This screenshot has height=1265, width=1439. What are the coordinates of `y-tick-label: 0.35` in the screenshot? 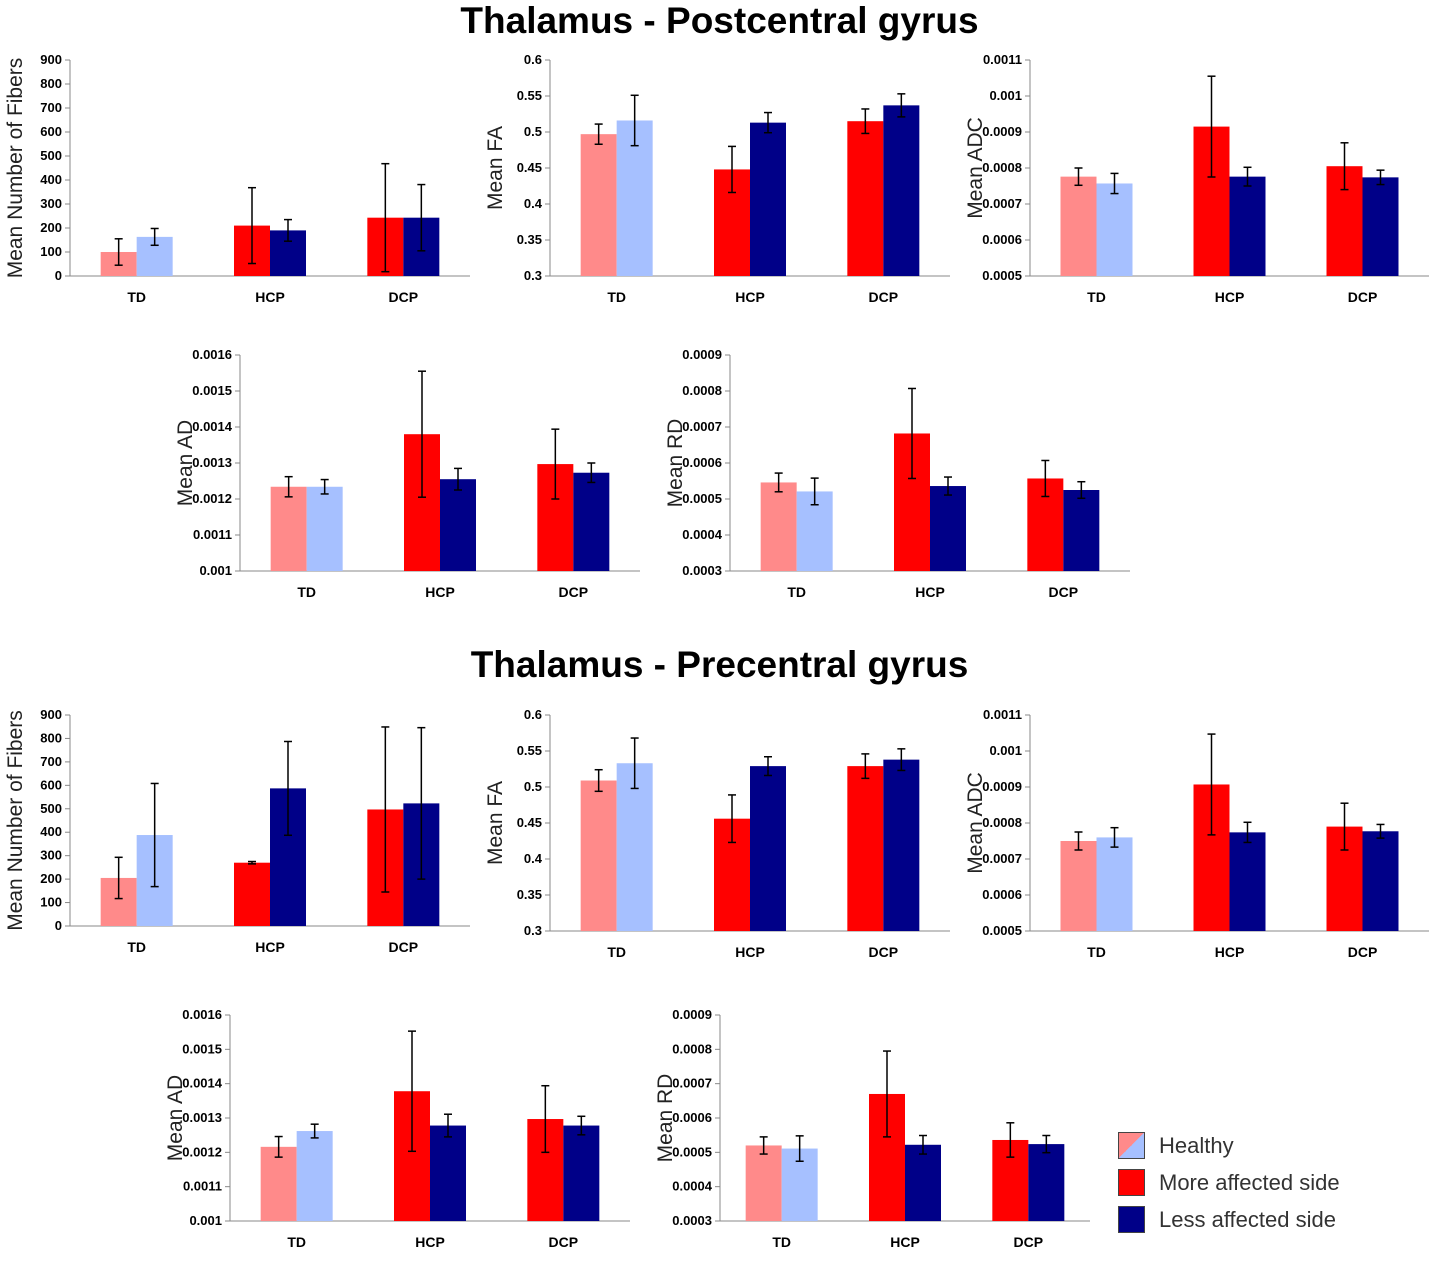 It's located at (529, 239).